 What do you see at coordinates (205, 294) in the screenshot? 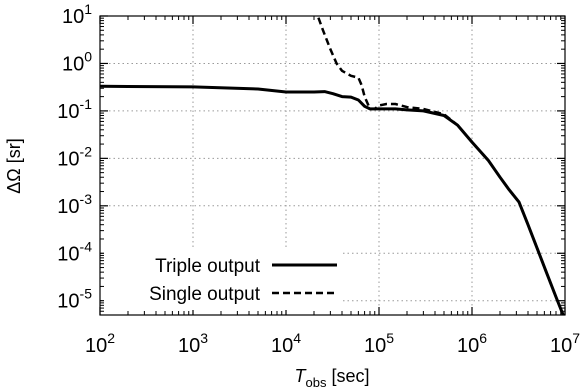
I see `legend-label: Single output` at bounding box center [205, 294].